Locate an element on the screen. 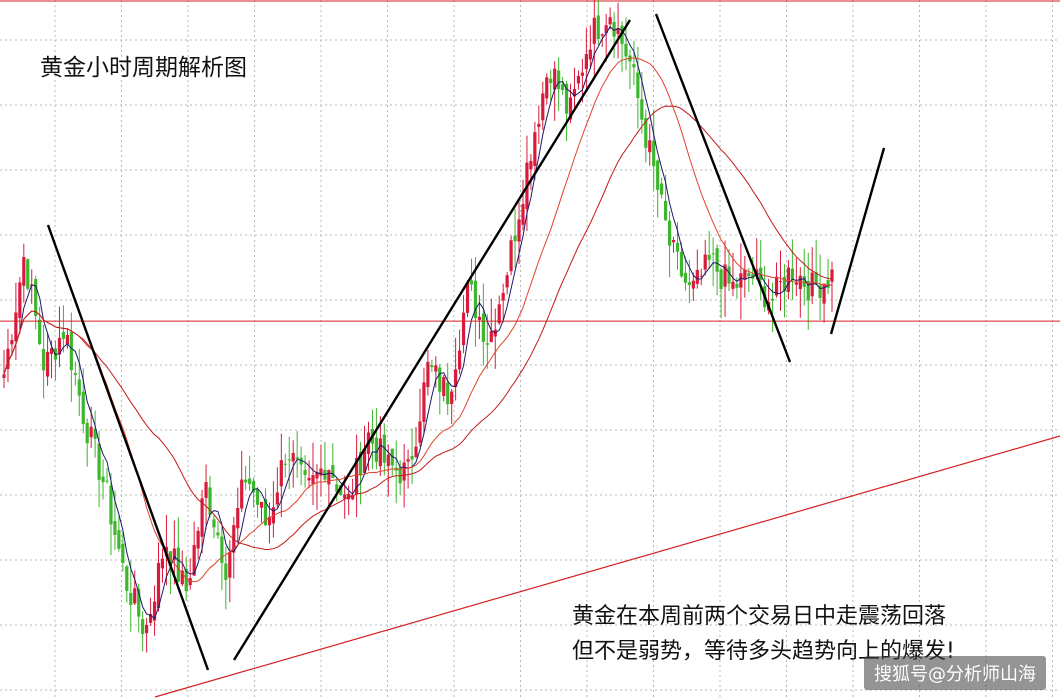 This screenshot has height=698, width=1060. watermark: 搜狐号@分析师山海 is located at coordinates (955, 673).